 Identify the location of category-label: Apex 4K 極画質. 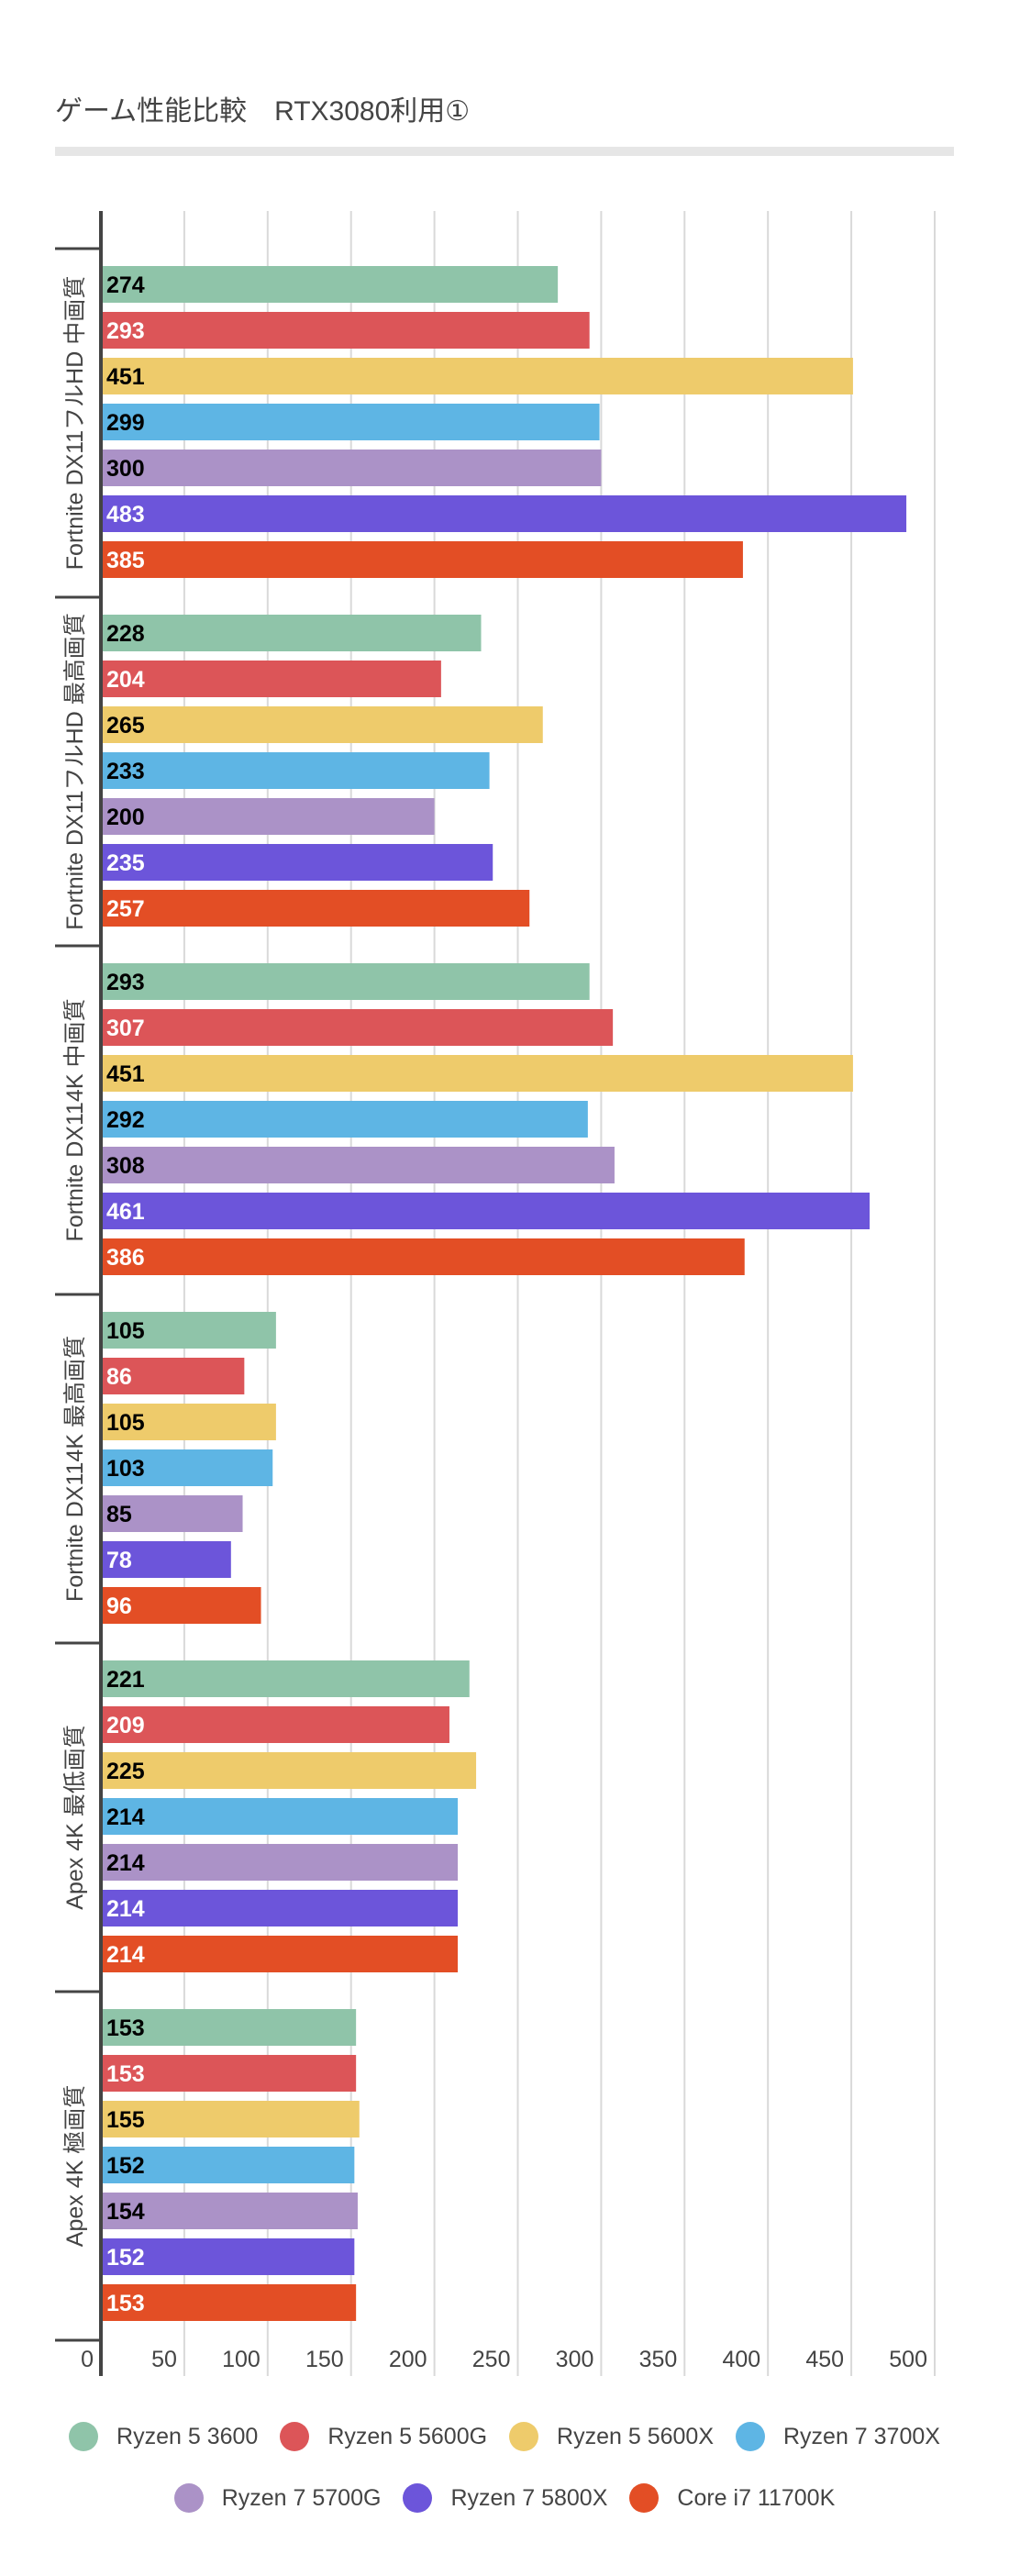
(75, 2166).